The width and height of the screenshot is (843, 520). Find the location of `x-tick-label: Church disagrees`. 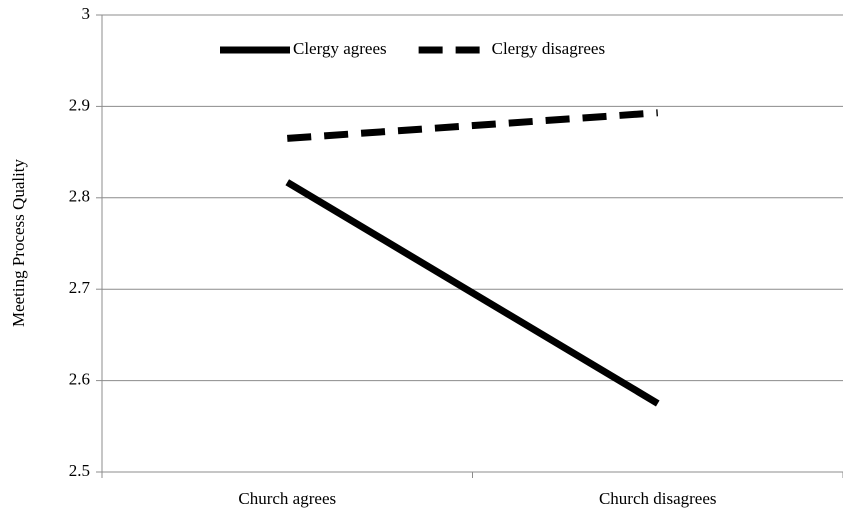

x-tick-label: Church disagrees is located at coordinates (658, 498).